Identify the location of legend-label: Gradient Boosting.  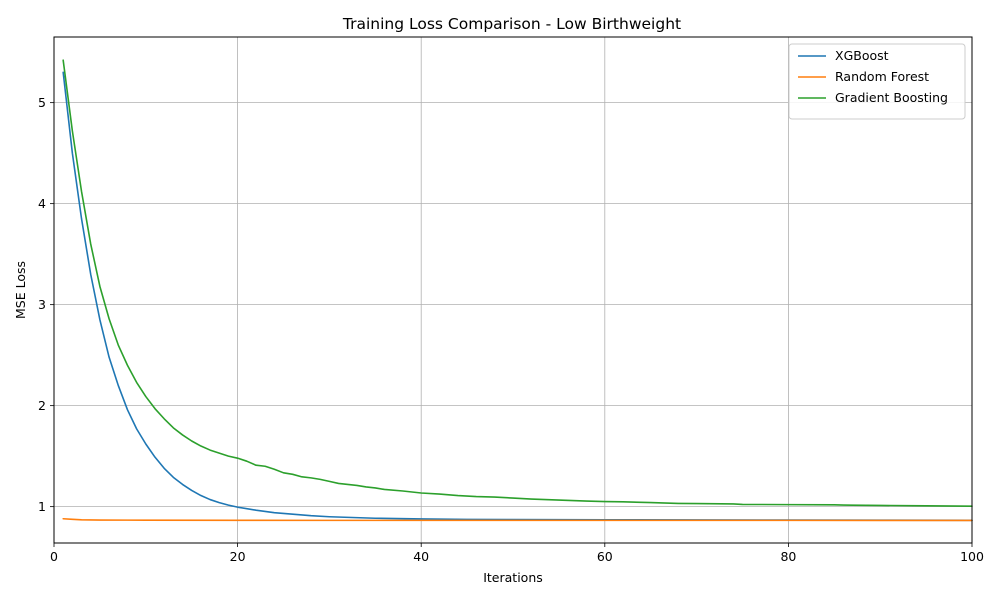
(891, 97).